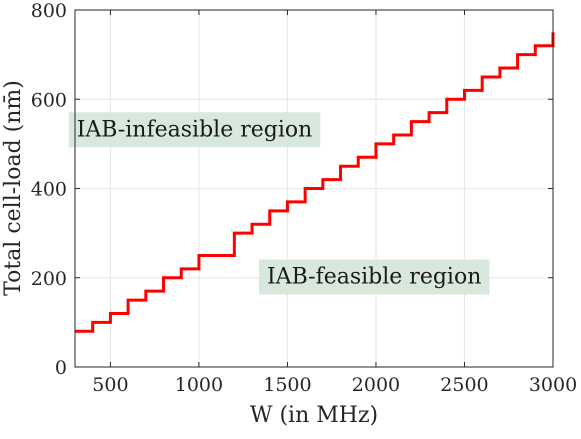 The height and width of the screenshot is (439, 581). Describe the element at coordinates (287, 385) in the screenshot. I see `x-tick-label: 1500` at that location.